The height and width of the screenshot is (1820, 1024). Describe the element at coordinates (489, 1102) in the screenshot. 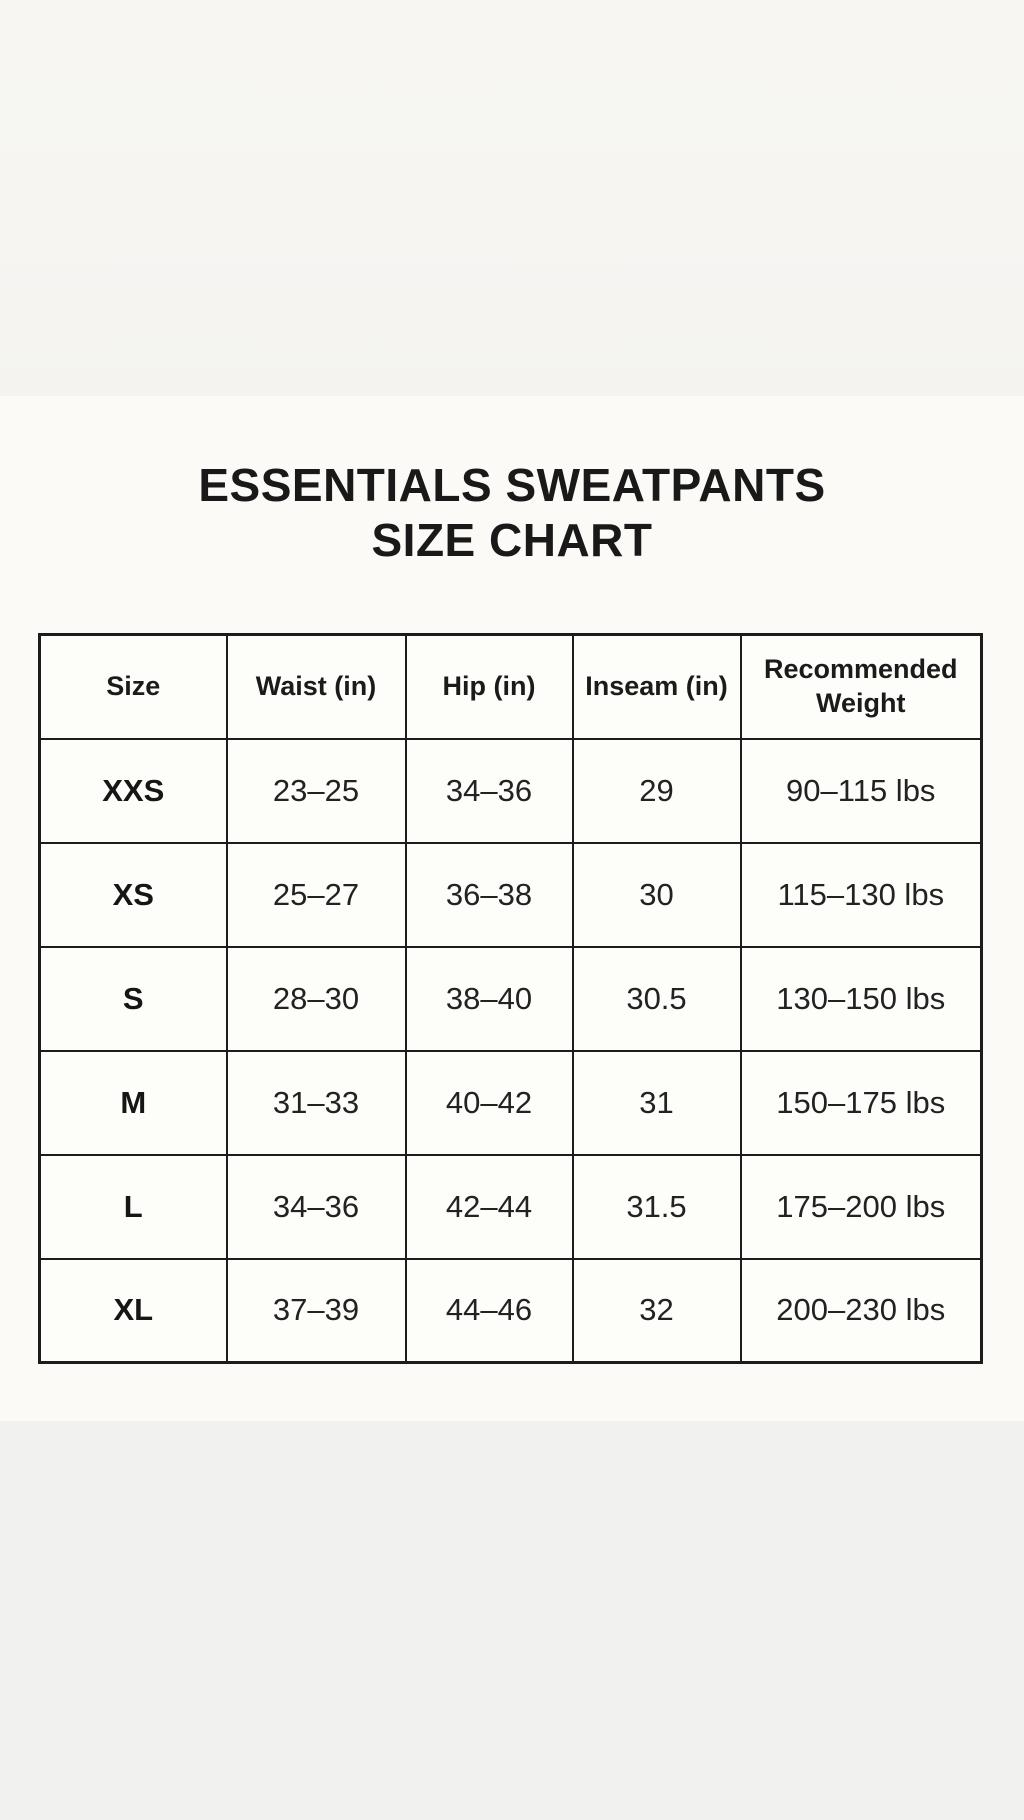

I see `cell-m-hip: 40–42` at that location.